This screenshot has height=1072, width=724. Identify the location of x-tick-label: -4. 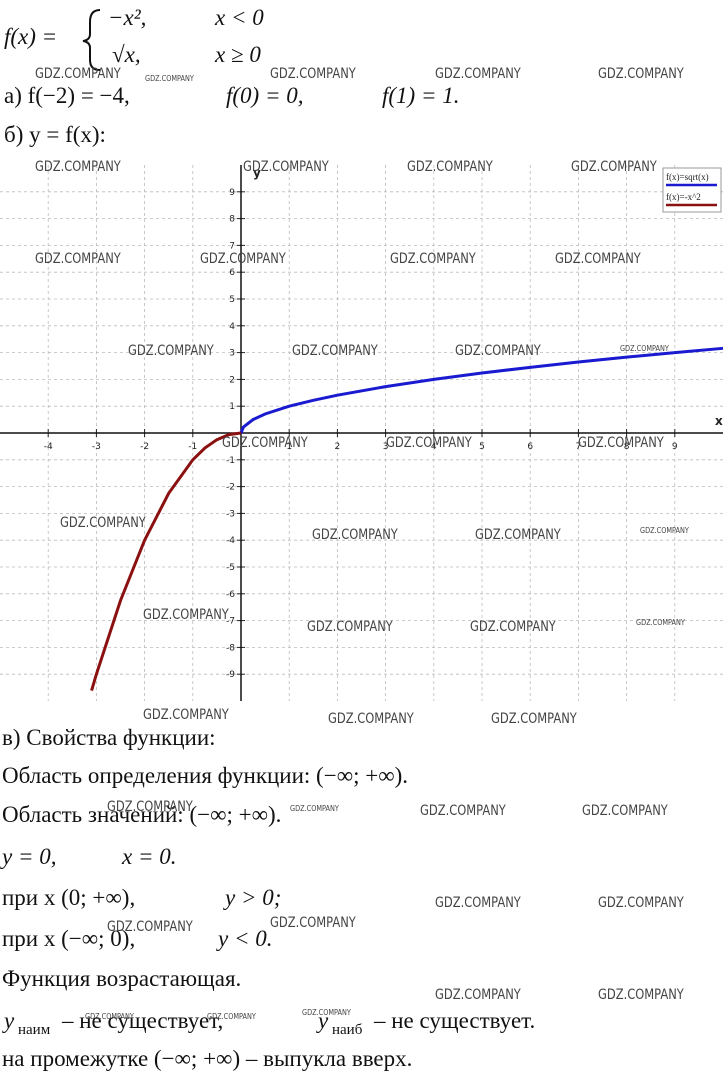
(48, 447).